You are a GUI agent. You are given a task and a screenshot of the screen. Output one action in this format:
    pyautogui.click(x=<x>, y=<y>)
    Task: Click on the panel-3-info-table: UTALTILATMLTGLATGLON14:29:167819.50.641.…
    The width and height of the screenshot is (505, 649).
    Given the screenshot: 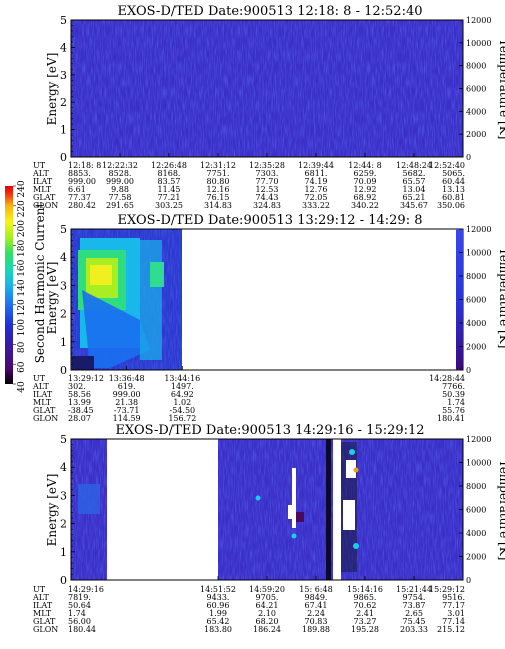 What is the action you would take?
    pyautogui.click(x=248, y=605)
    